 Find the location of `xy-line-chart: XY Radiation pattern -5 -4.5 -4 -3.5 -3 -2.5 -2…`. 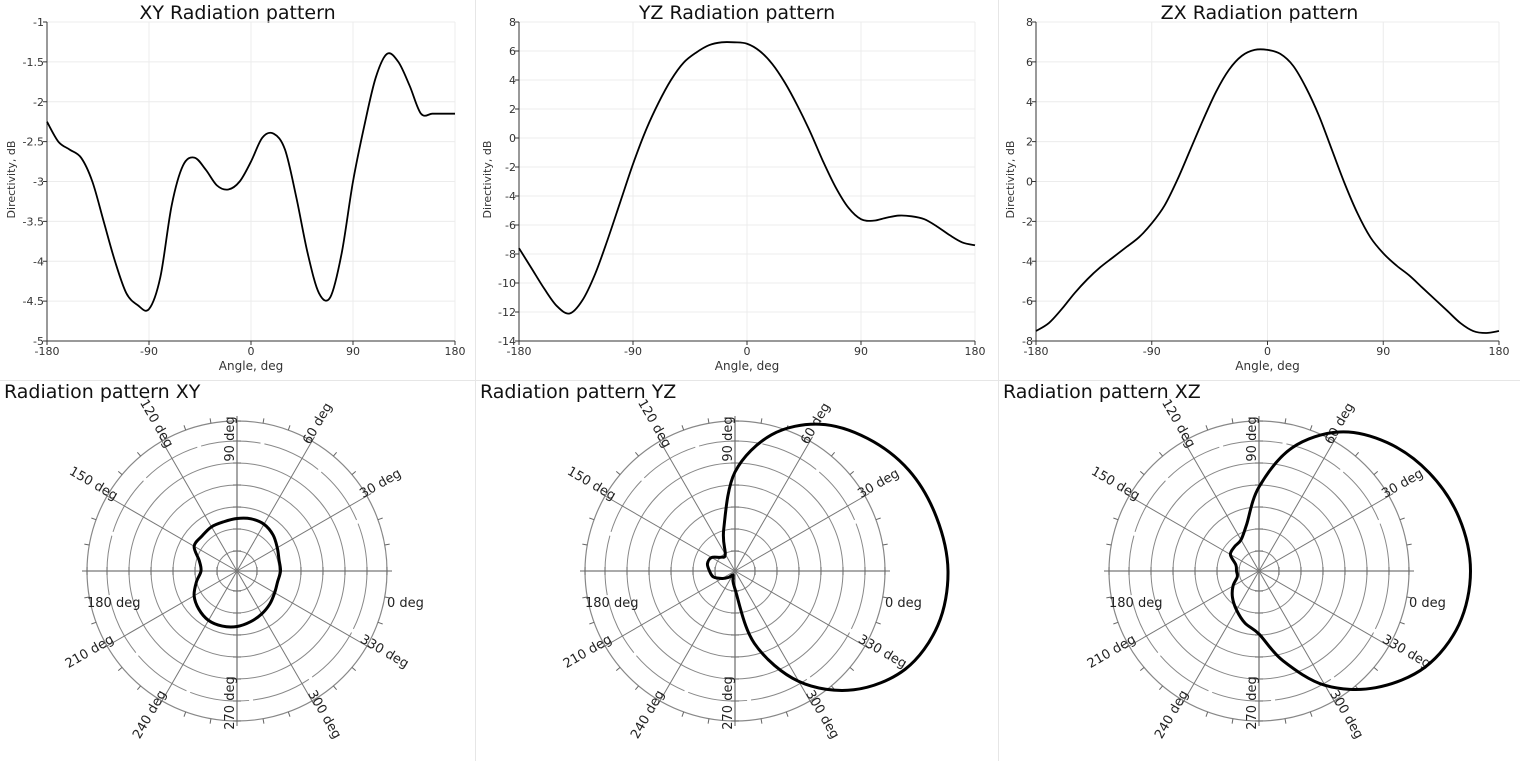

xy-line-chart: XY Radiation pattern -5 -4.5 -4 -3.5 -3 -2.5 -2… is located at coordinates (235, 187).